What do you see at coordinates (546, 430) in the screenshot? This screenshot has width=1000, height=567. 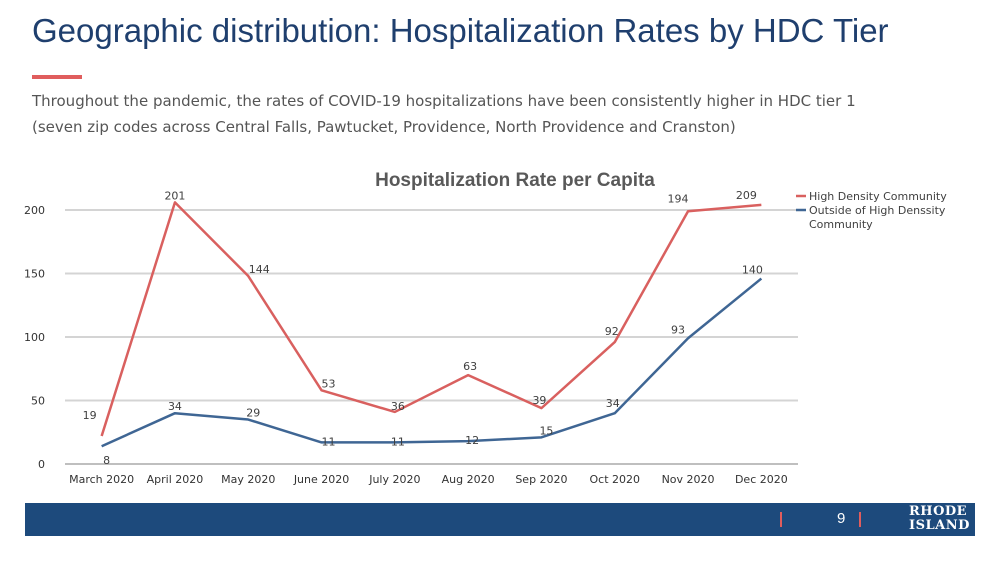 I see `data-label-outside: 15` at bounding box center [546, 430].